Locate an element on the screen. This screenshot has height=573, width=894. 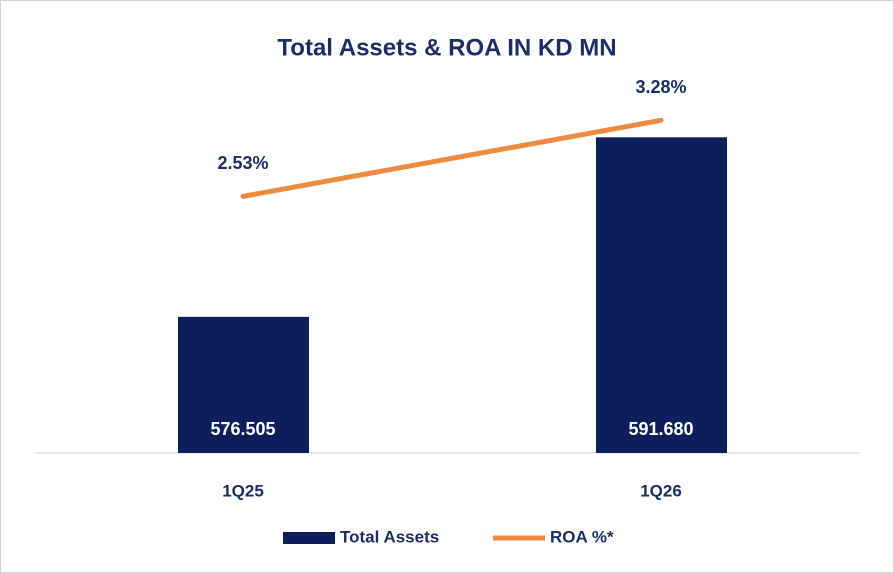
legend-label: ROA %* is located at coordinates (582, 536).